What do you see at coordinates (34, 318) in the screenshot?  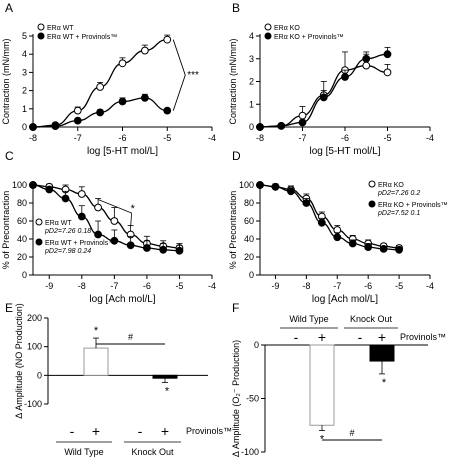 I see `y-tick-label: 200` at bounding box center [34, 318].